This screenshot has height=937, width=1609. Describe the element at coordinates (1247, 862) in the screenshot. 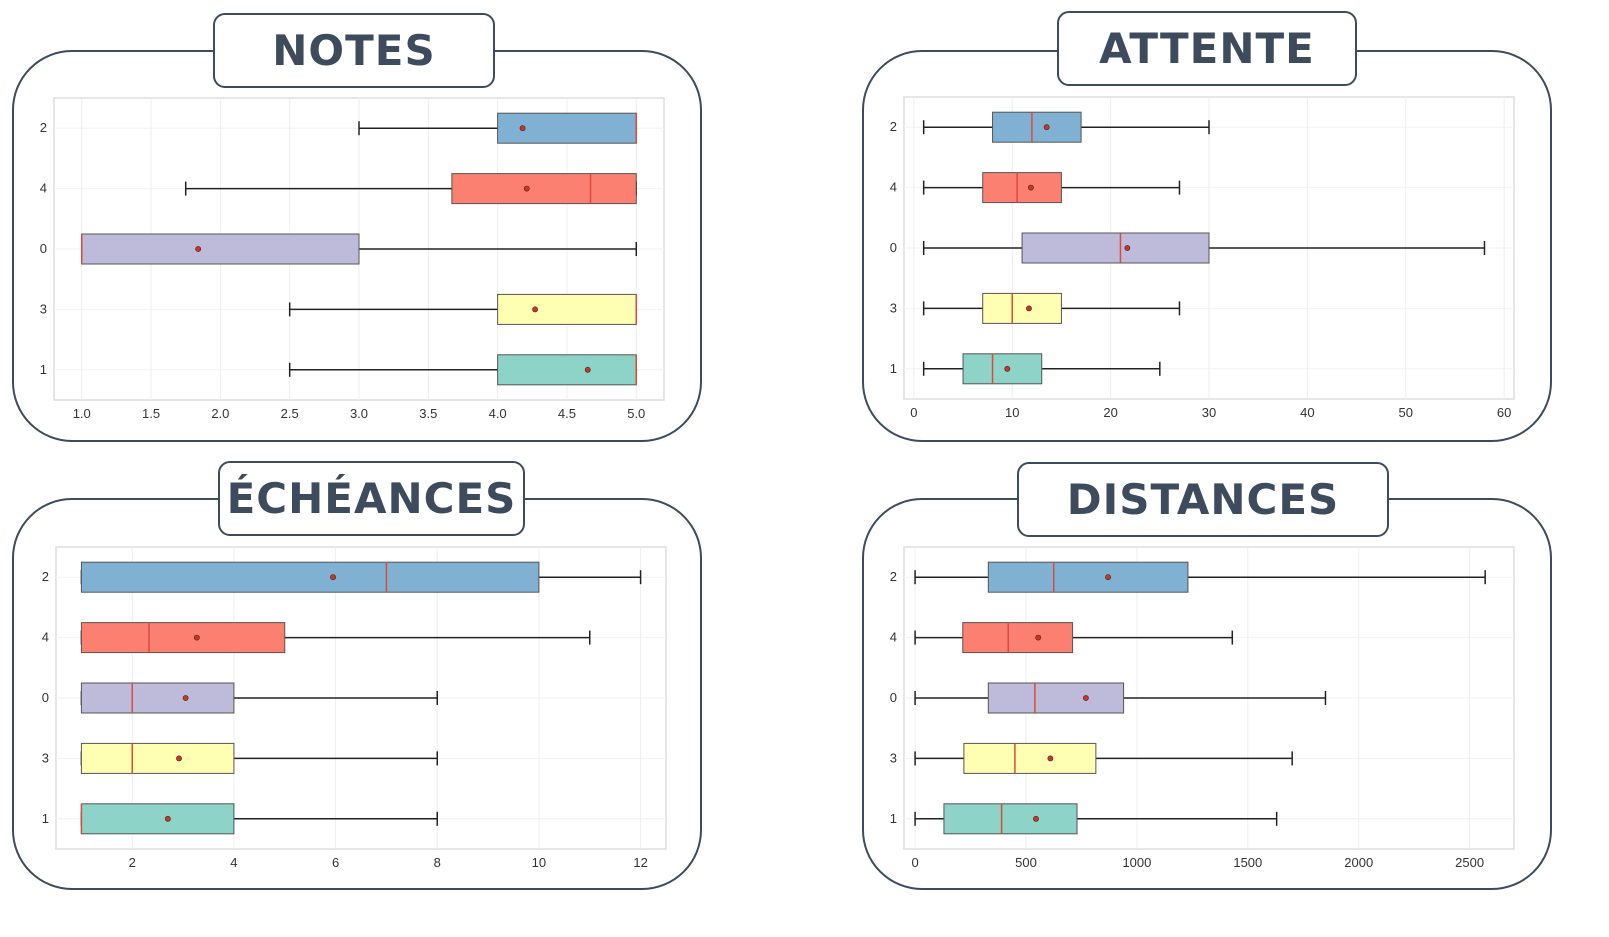

I see `x-tick-label: 1500` at that location.